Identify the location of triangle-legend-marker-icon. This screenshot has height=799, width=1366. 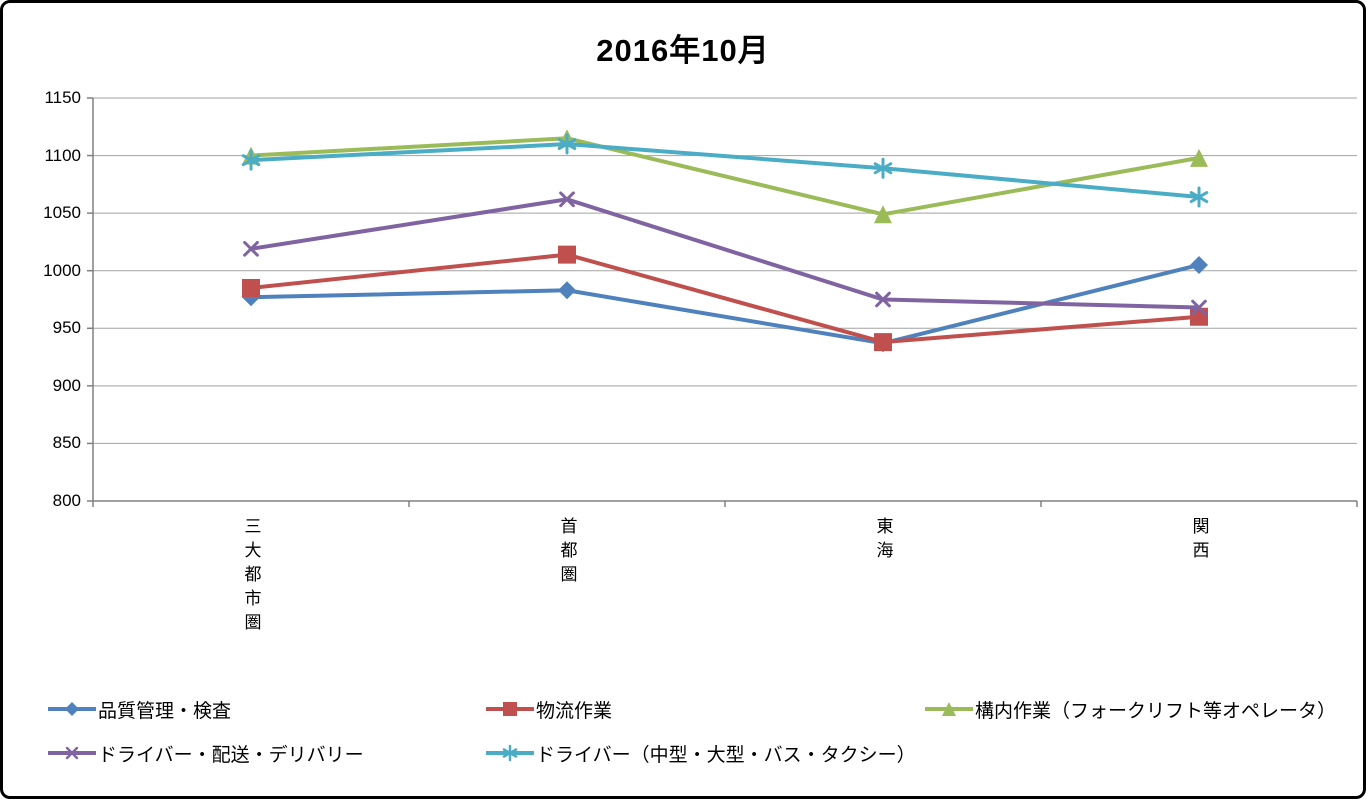
(949, 709).